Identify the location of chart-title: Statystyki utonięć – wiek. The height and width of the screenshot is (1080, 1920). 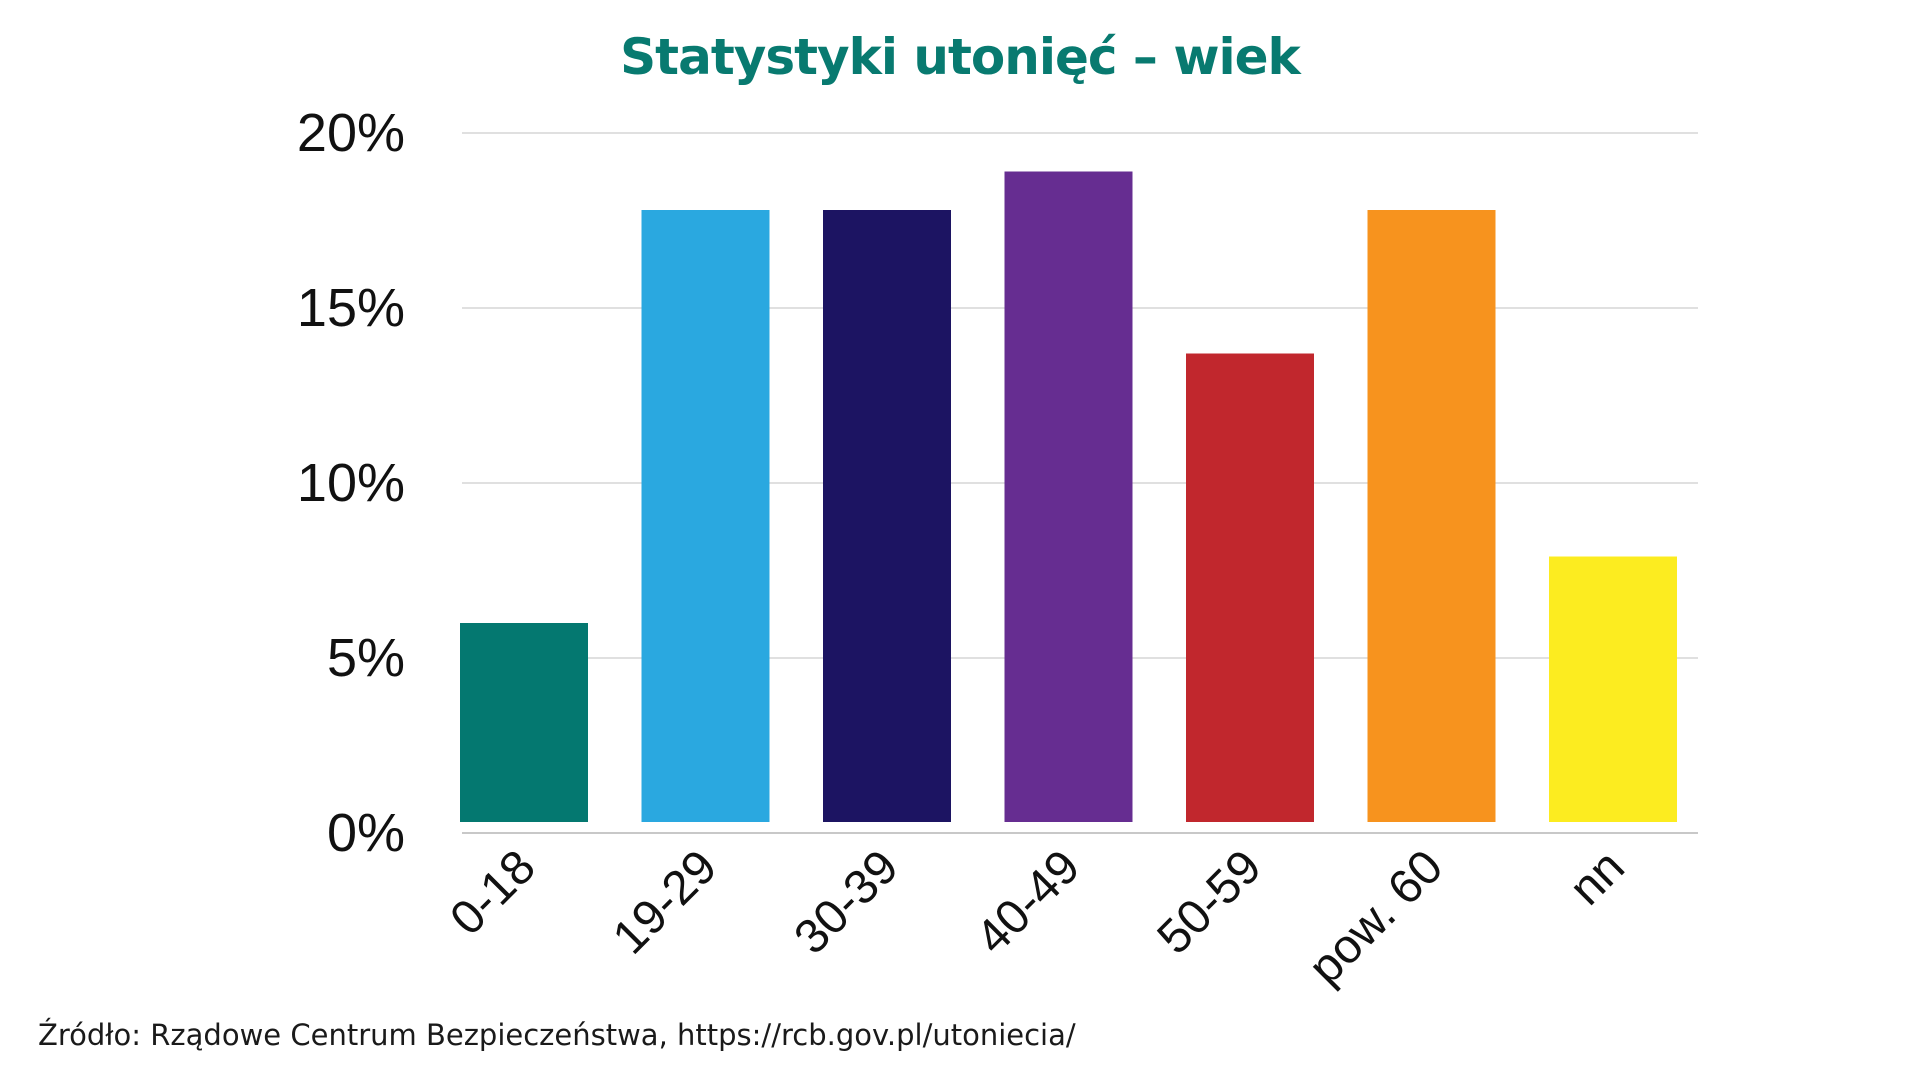
(960, 57).